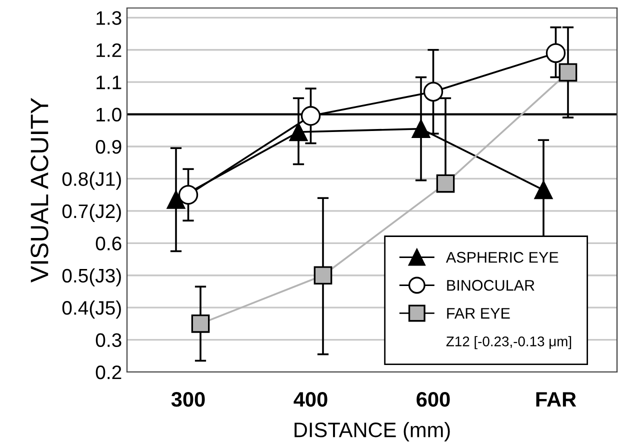 This screenshot has width=618, height=442. I want to click on y-tick-label: 0.6, so click(109, 243).